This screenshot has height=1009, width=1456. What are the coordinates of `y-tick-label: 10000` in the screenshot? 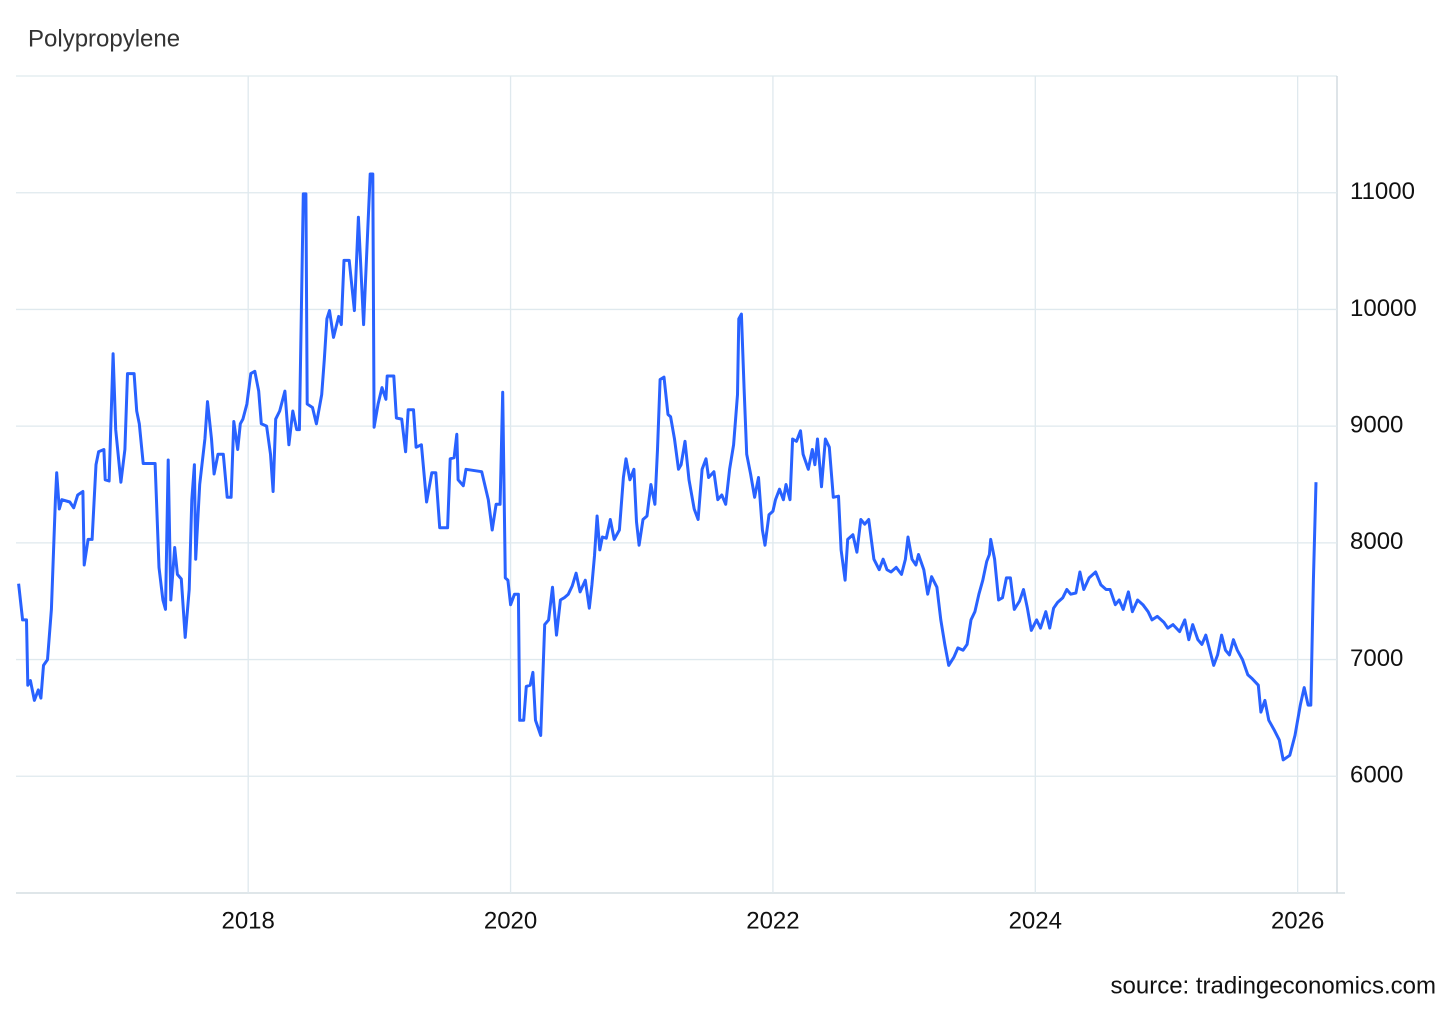 It's located at (1383, 308).